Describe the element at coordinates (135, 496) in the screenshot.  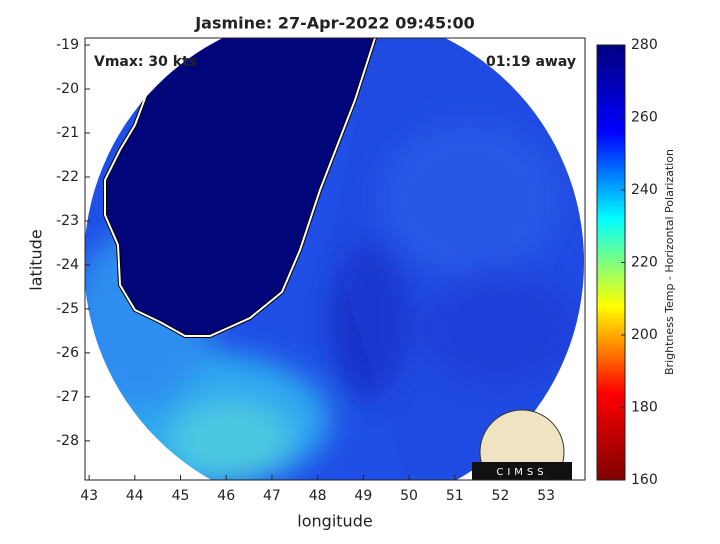
I see `x-tick-label: 44` at that location.